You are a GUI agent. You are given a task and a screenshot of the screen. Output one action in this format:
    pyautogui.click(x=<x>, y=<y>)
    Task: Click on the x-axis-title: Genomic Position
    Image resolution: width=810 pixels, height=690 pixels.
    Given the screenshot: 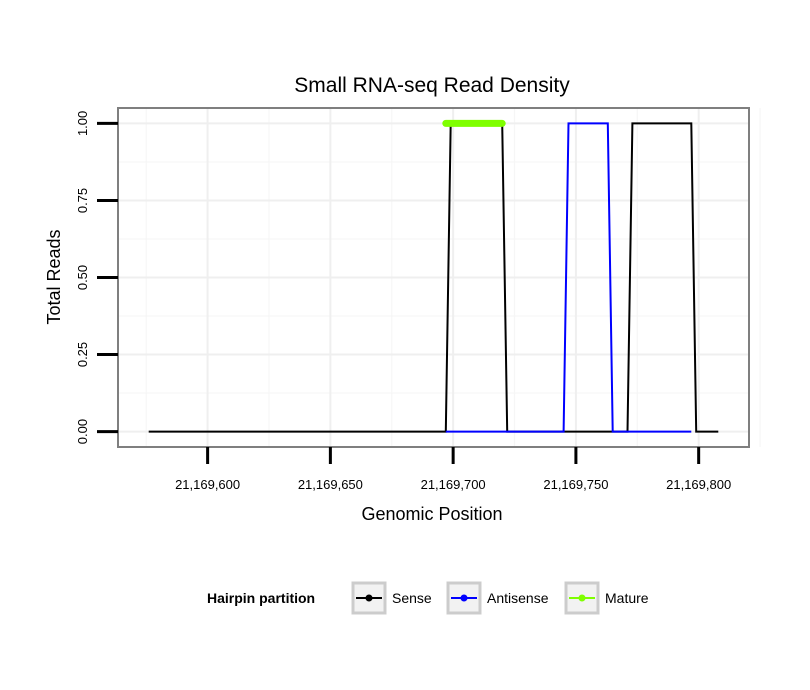 What is the action you would take?
    pyautogui.click(x=431, y=514)
    